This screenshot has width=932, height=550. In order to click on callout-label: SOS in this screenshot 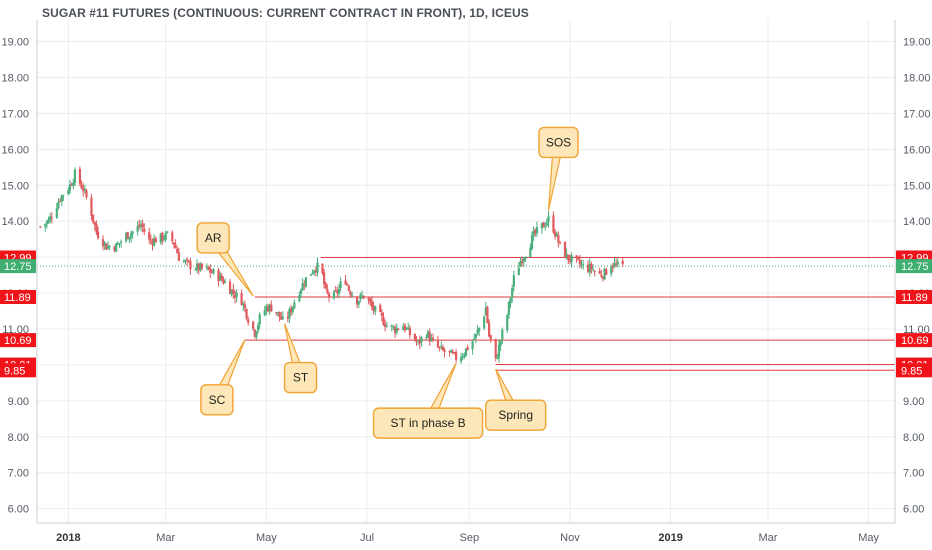, I will do `click(558, 142)`.